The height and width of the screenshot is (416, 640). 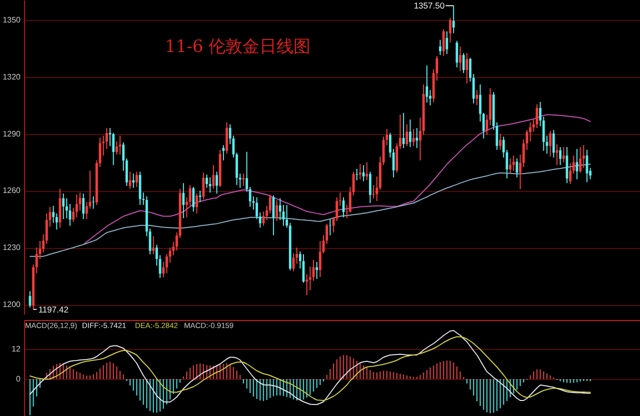 I want to click on y-tick-label: 1230, so click(x=12, y=247).